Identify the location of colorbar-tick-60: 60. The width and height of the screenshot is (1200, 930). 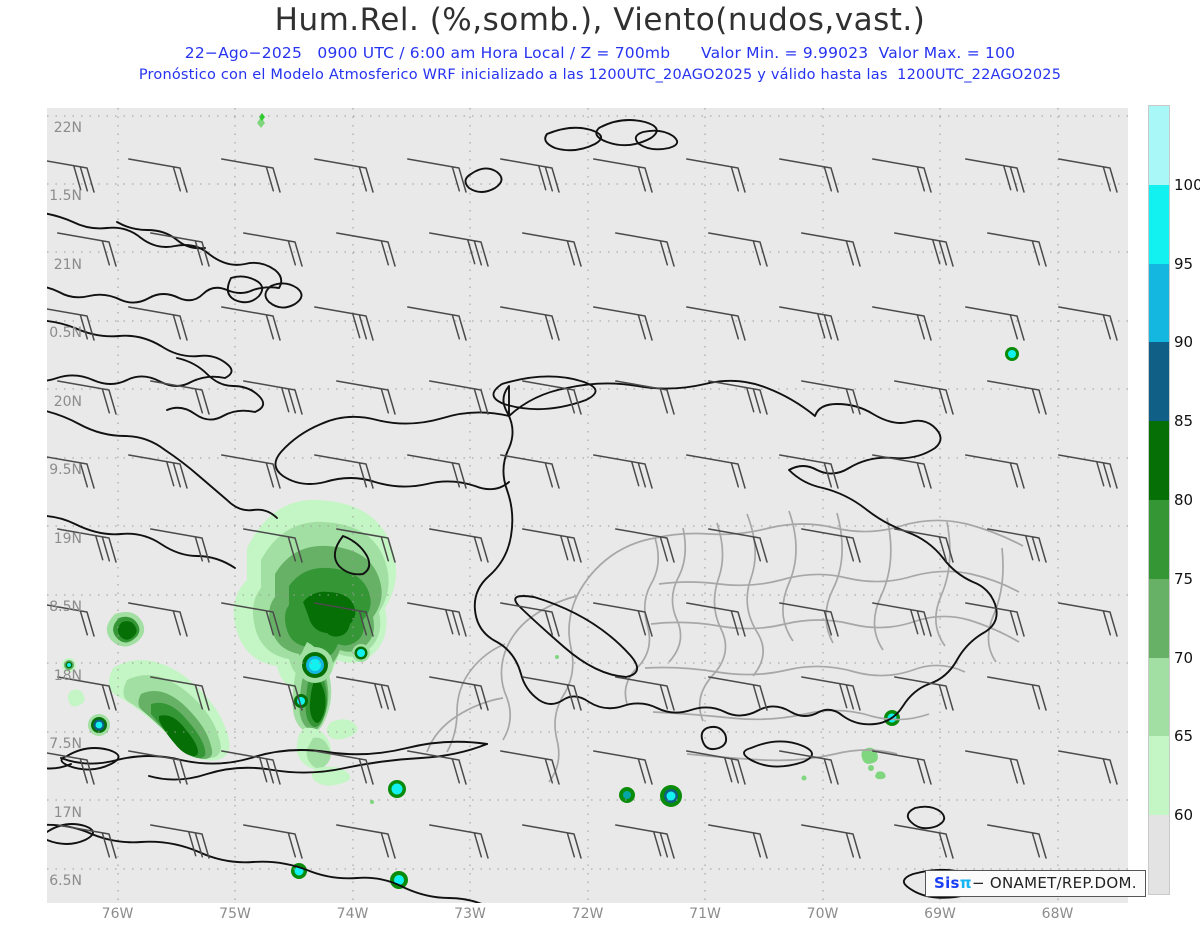
(1184, 815).